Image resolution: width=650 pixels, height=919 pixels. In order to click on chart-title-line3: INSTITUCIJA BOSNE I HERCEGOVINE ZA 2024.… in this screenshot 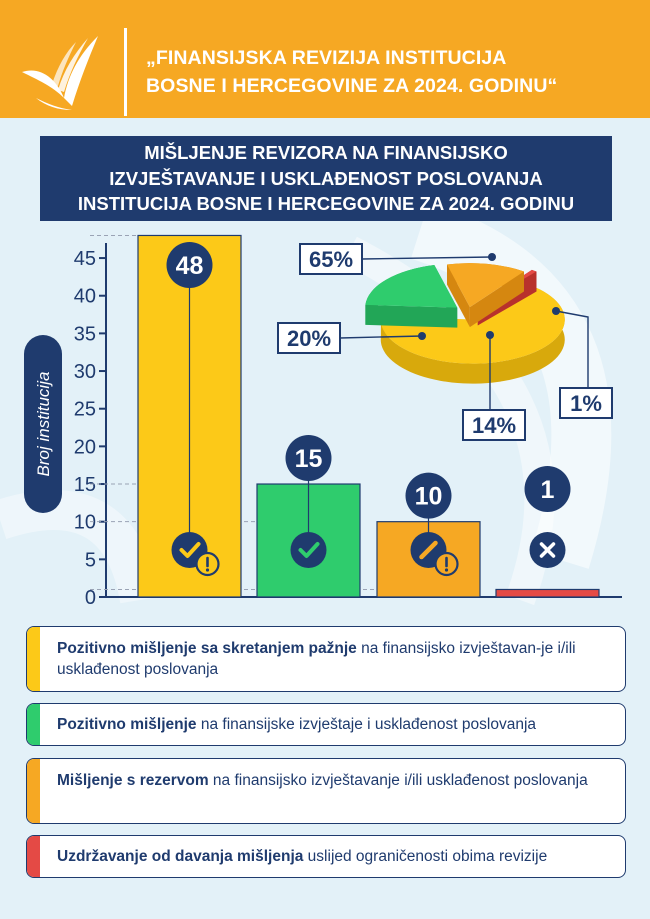, I will do `click(326, 204)`.